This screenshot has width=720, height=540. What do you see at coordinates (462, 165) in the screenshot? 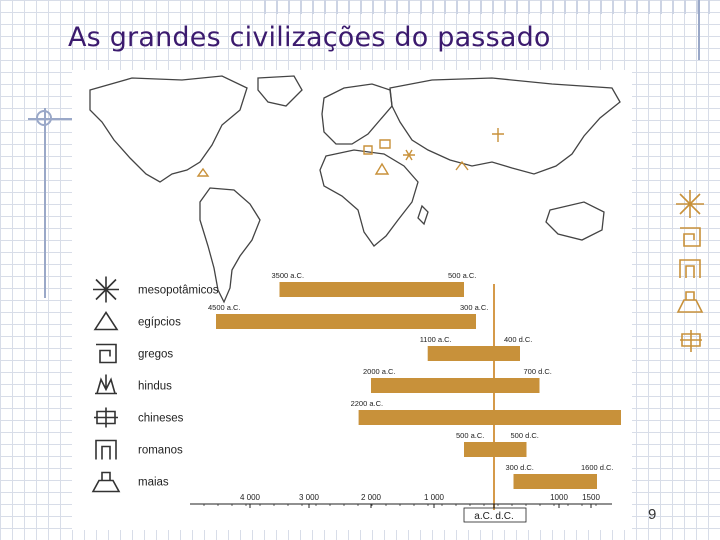
I see `map-marker-hindu` at bounding box center [462, 165].